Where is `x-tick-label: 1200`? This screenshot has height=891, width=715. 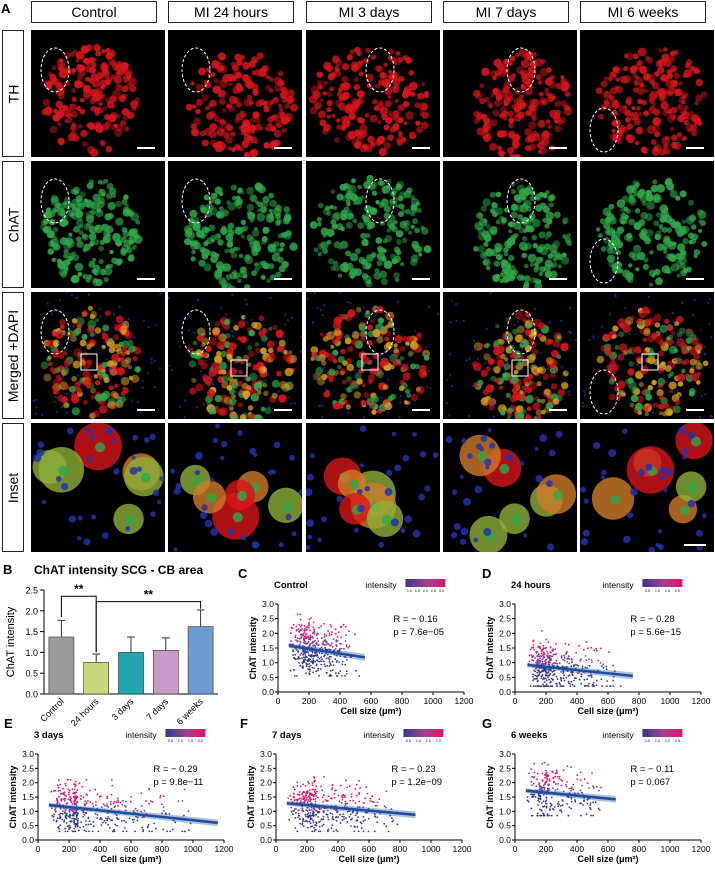 x-tick-label: 1200 is located at coordinates (464, 701).